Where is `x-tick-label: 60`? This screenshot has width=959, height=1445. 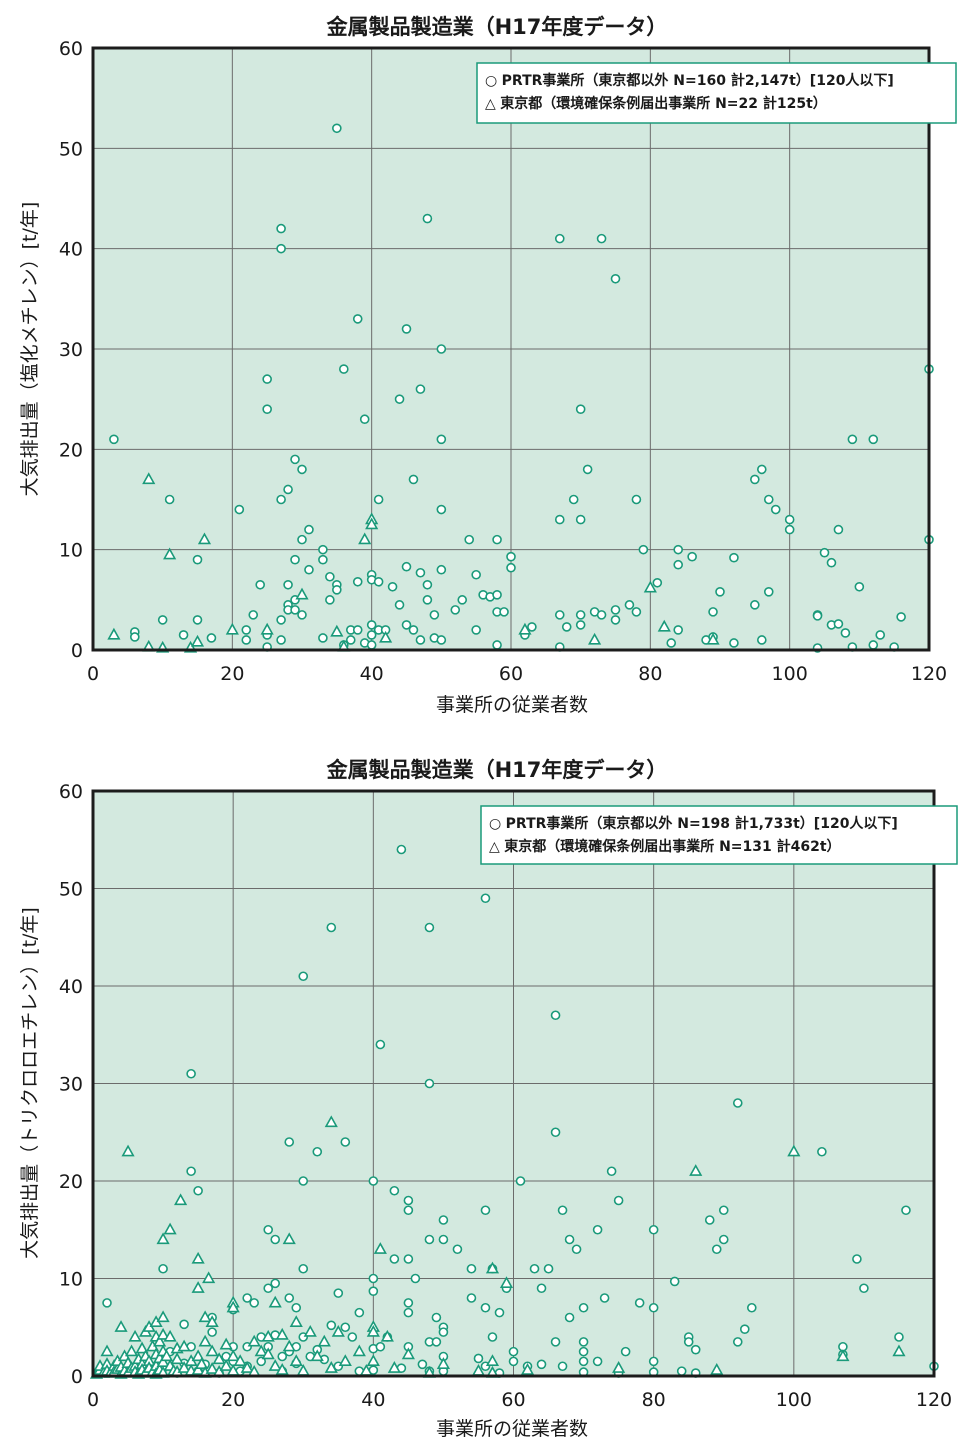
x-tick-label: 60 is located at coordinates (511, 674).